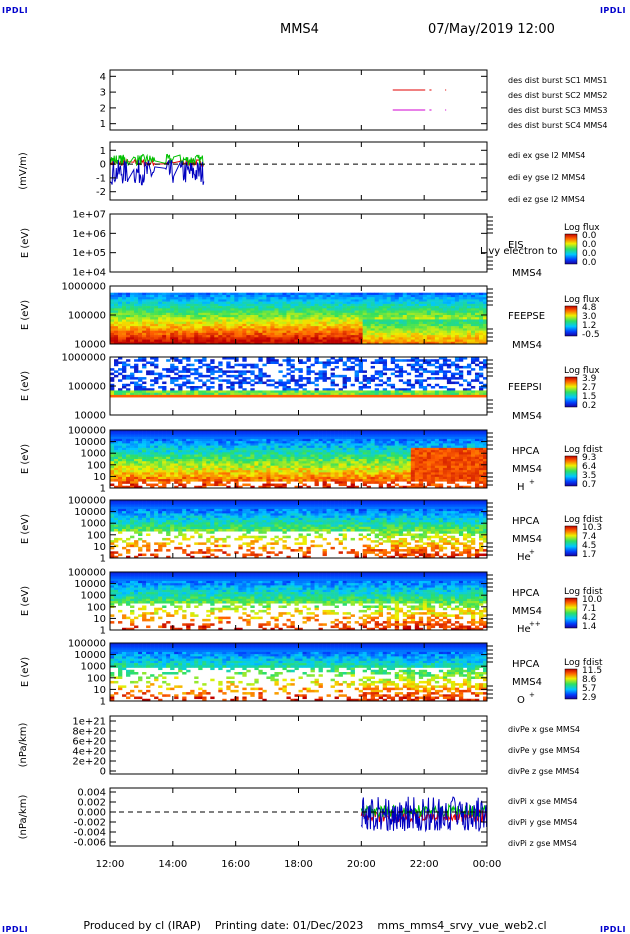  I want to click on ytick-label: -1, so click(101, 178).